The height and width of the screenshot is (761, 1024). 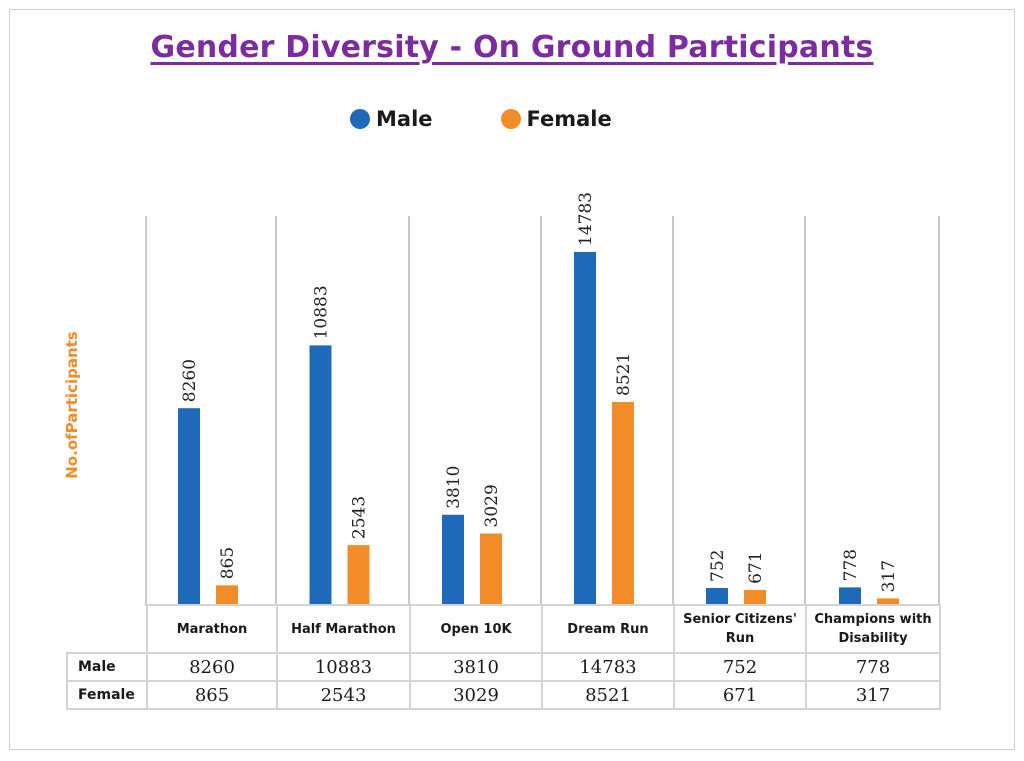 I want to click on category-label: Champions with Disability, so click(x=873, y=629).